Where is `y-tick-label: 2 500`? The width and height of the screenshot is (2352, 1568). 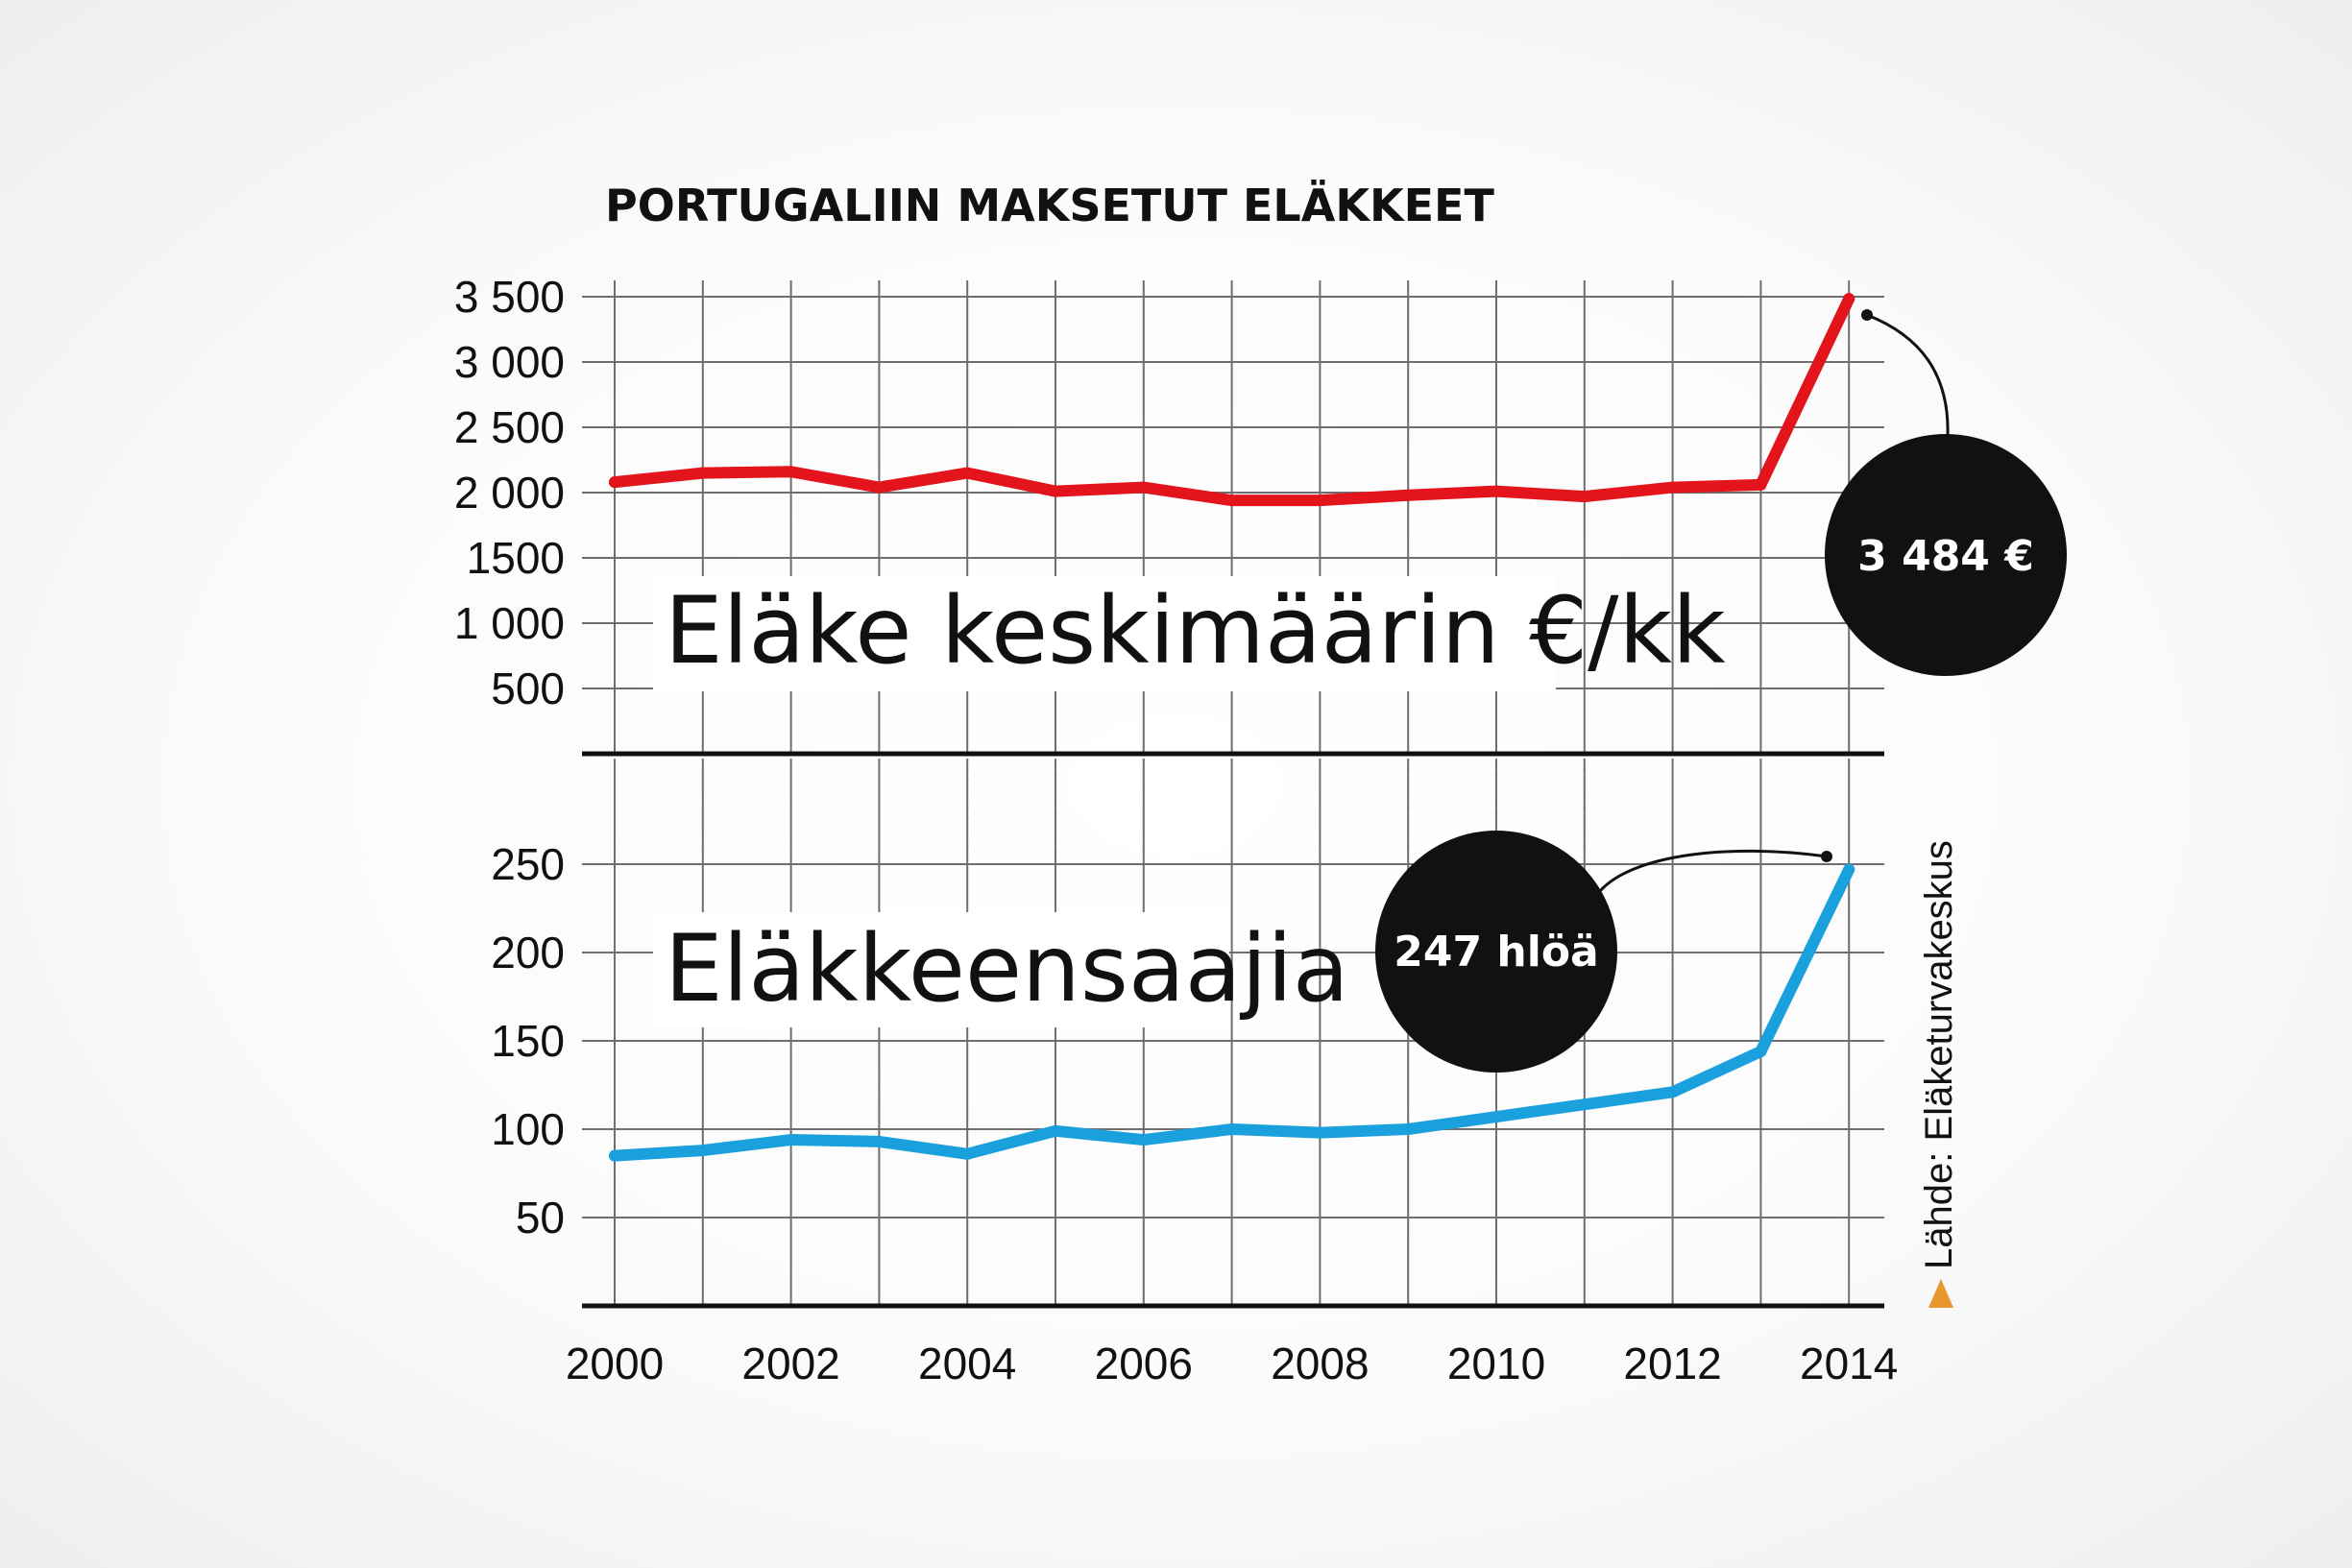
y-tick-label: 2 500 is located at coordinates (509, 427).